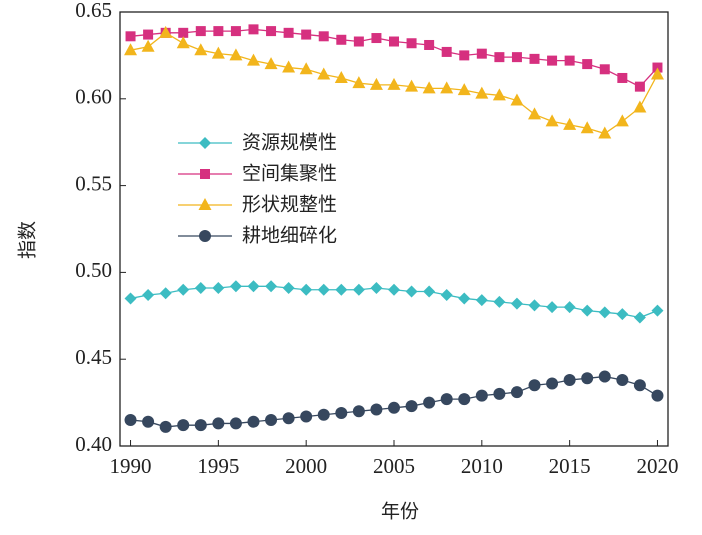 The height and width of the screenshot is (535, 702). What do you see at coordinates (93, 444) in the screenshot?
I see `y-tick-label: 0.40` at bounding box center [93, 444].